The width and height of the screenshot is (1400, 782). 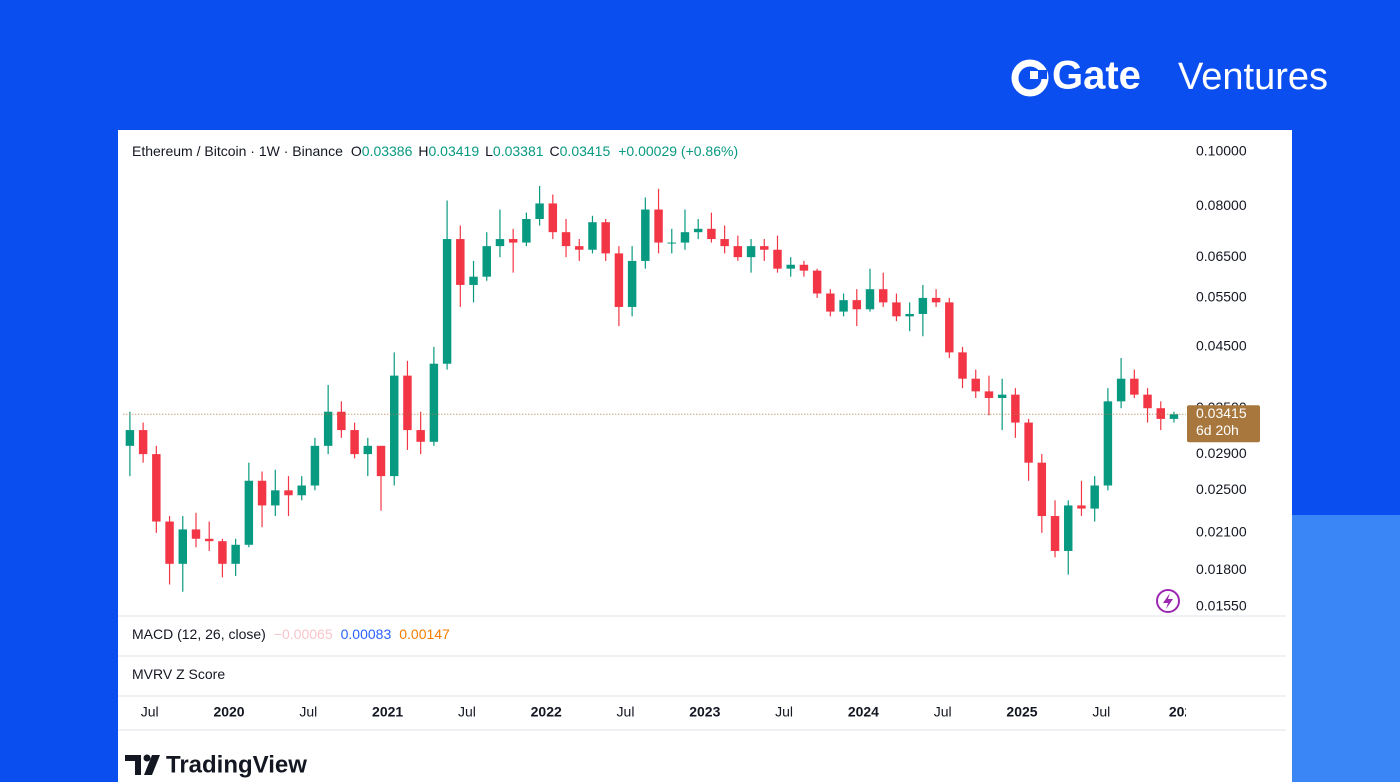 What do you see at coordinates (1096, 76) in the screenshot?
I see `brand-name: Gate` at bounding box center [1096, 76].